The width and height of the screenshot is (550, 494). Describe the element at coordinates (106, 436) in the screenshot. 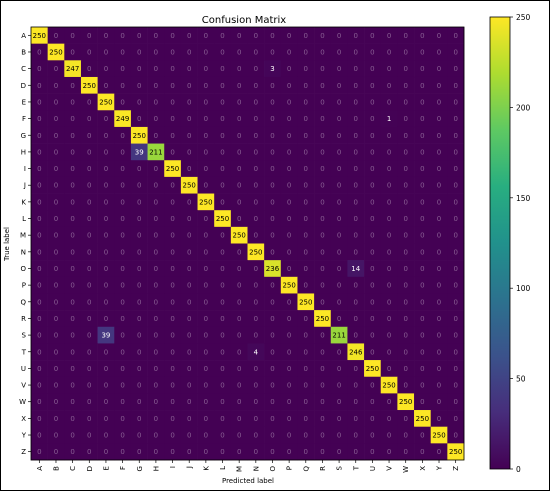

I see `cell-value-Y-E: 0` at that location.